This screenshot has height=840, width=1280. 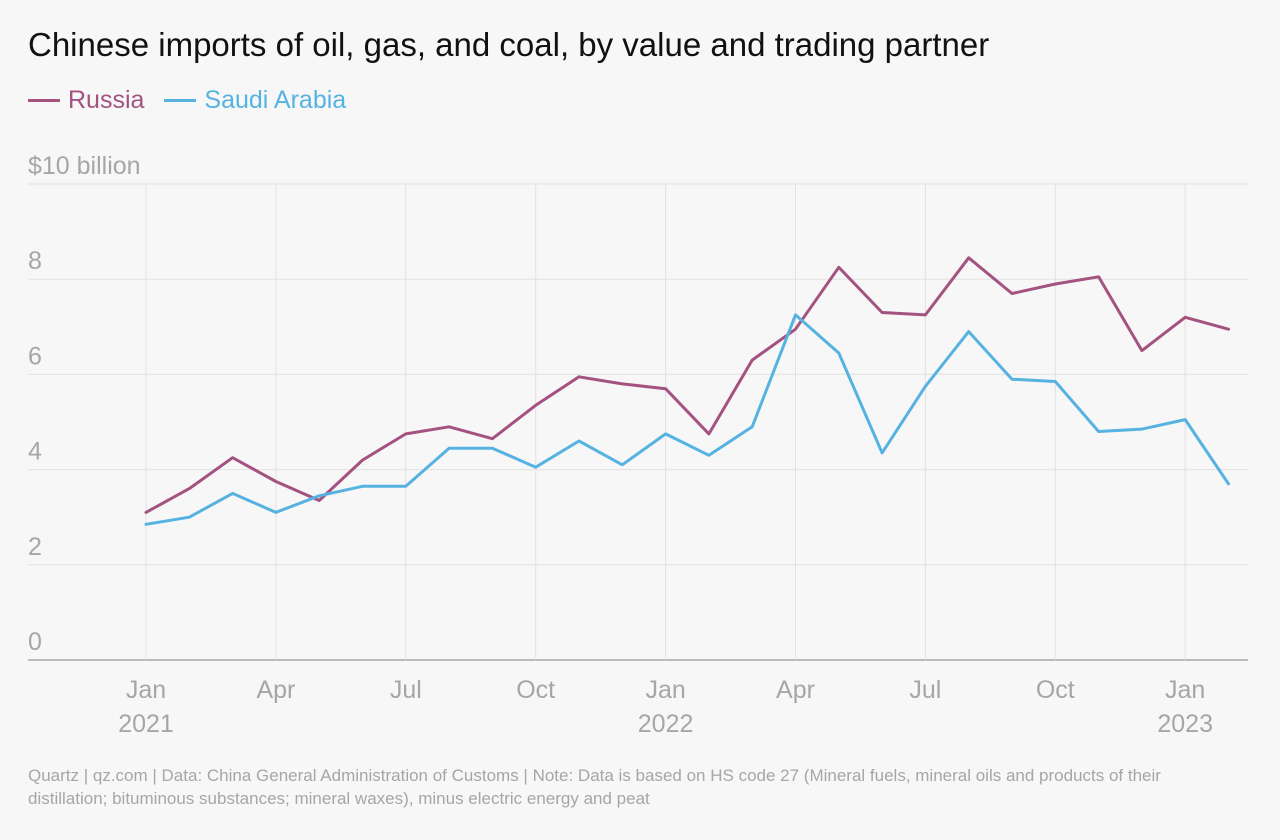 What do you see at coordinates (44, 100) in the screenshot?
I see `legend-swatch-russia` at bounding box center [44, 100].